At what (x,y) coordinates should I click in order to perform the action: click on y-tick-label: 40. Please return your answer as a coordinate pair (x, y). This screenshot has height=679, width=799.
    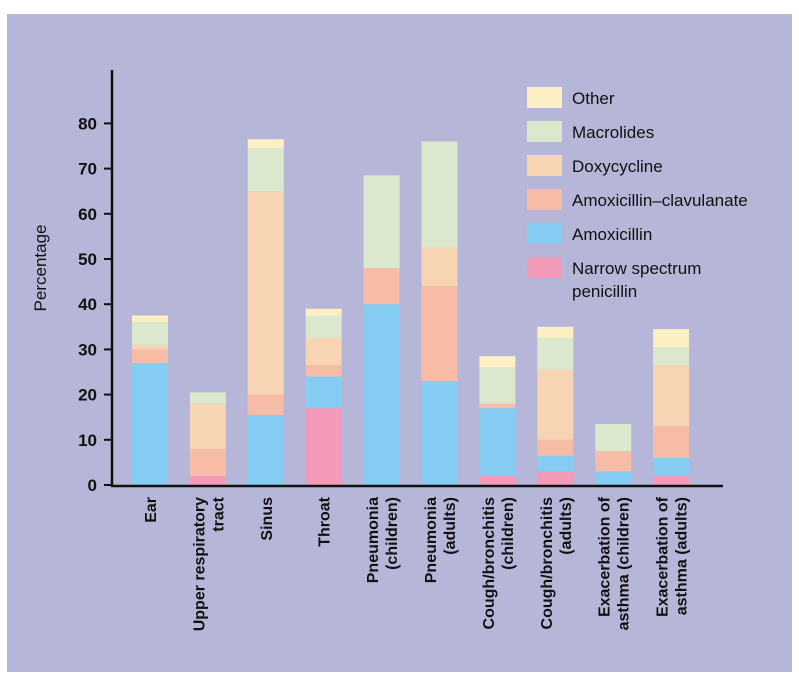
    Looking at the image, I should click on (87, 304).